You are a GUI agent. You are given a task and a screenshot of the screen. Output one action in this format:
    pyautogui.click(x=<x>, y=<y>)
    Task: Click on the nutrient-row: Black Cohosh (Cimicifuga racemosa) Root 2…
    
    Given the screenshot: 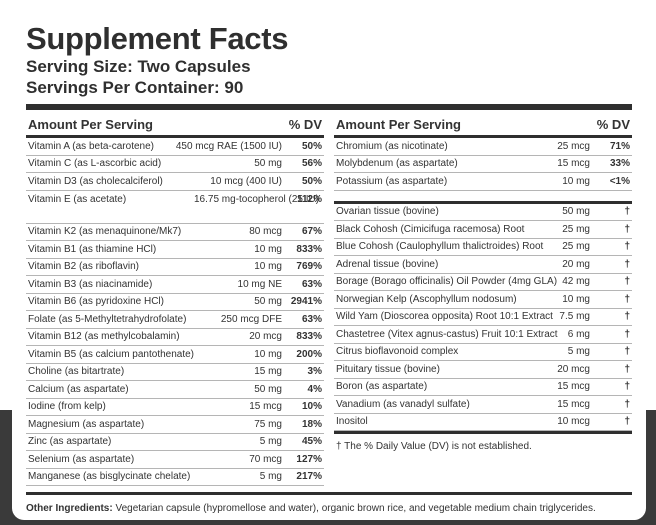 What is the action you would take?
    pyautogui.click(x=483, y=230)
    